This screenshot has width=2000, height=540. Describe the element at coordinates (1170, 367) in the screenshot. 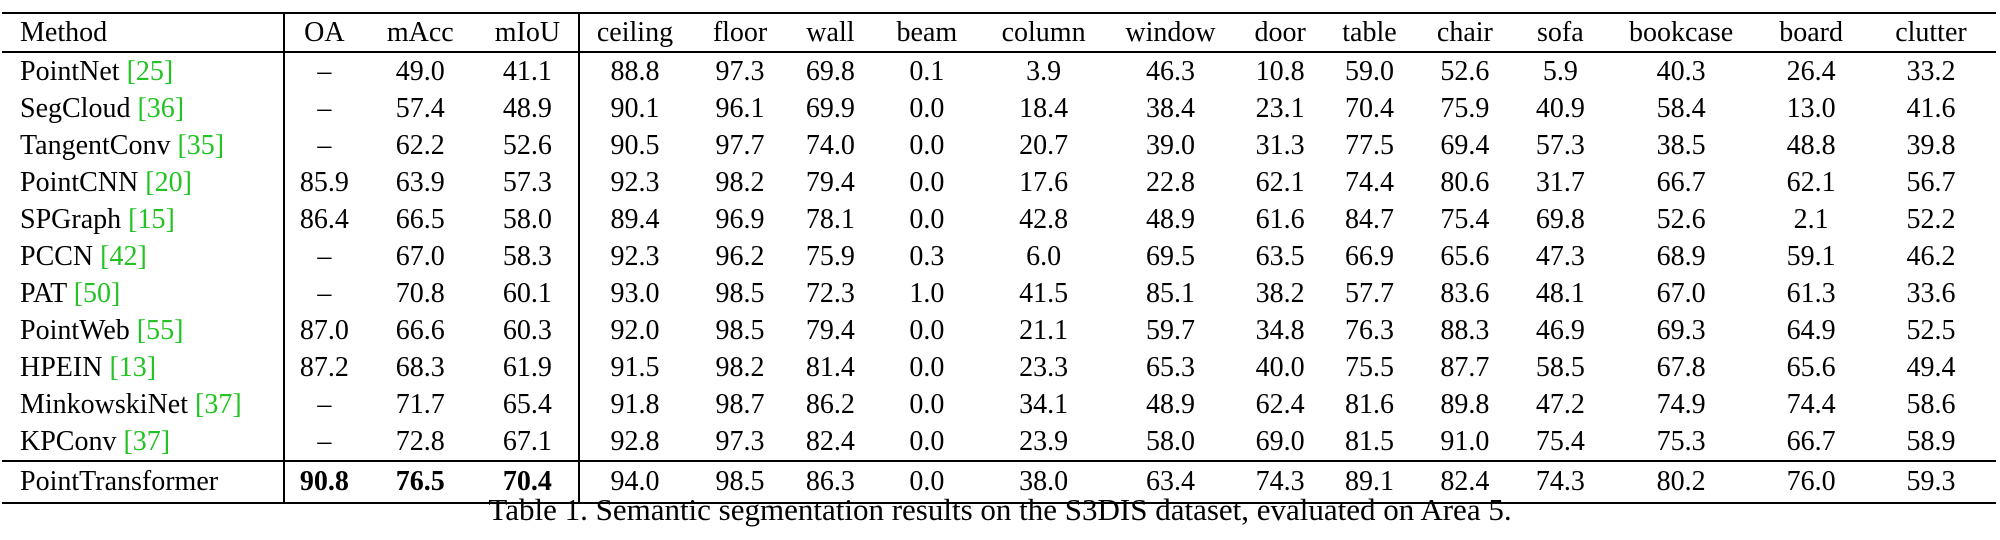

I see `value-cell: 65.3` at that location.